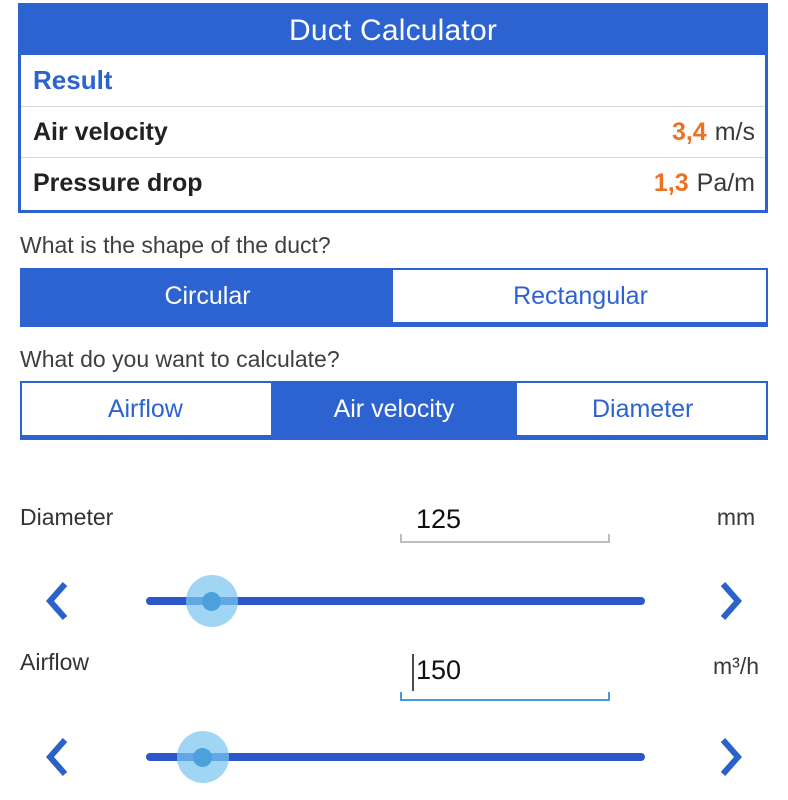 This screenshot has height=800, width=788. What do you see at coordinates (734, 131) in the screenshot?
I see `result-unit: m/s` at bounding box center [734, 131].